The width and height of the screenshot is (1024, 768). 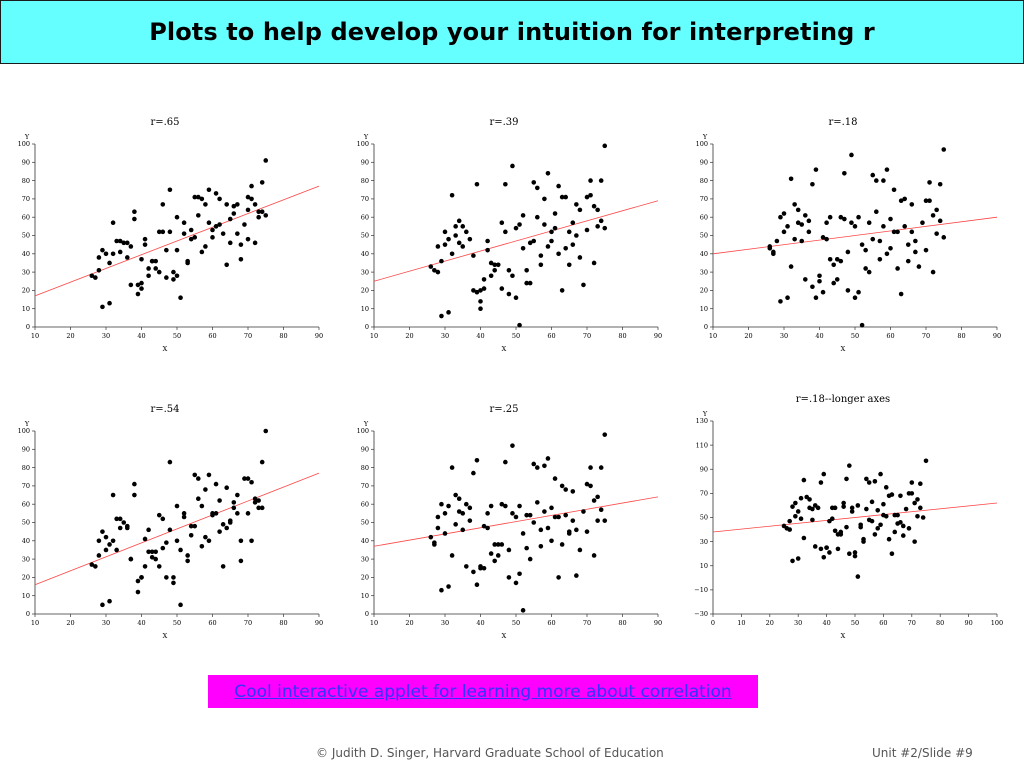 I want to click on y-tick-label: 40, so click(x=365, y=254).